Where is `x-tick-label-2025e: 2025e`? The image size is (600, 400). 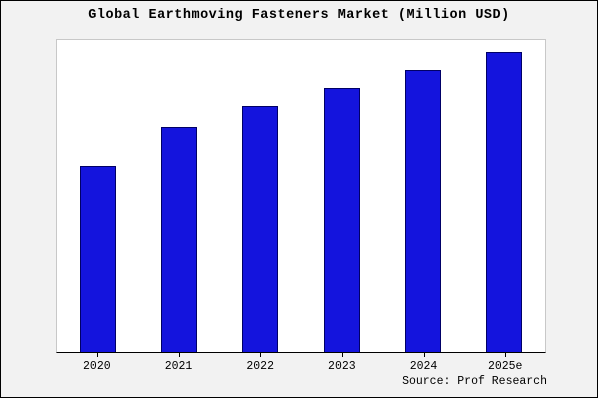 x-tick-label-2025e: 2025e is located at coordinates (505, 364).